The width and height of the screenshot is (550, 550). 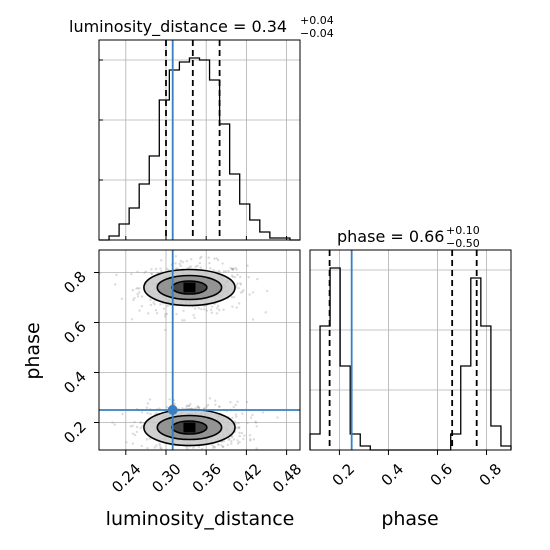 What do you see at coordinates (199, 357) in the screenshot?
I see `scatter-inner` at bounding box center [199, 357].